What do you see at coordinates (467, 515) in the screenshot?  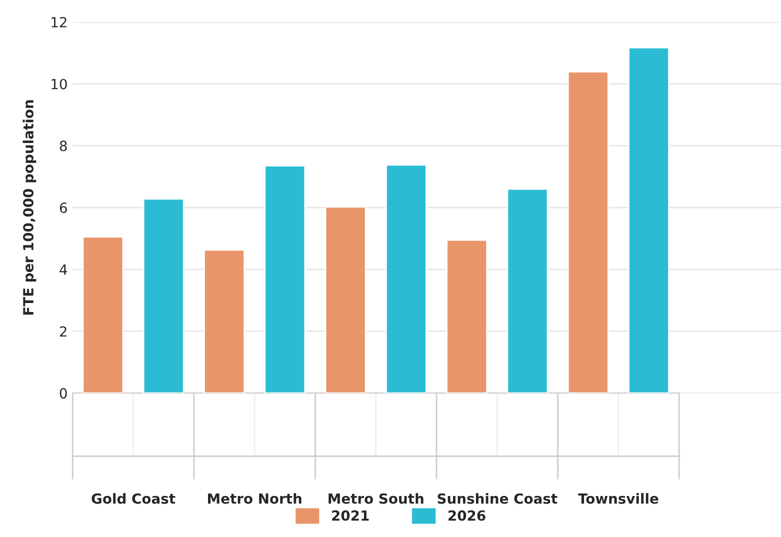 I see `legend-label: 2026` at bounding box center [467, 515].